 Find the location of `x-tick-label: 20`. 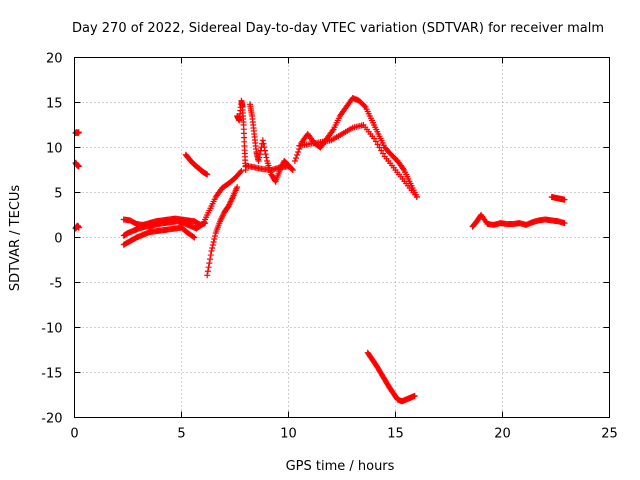

x-tick-label: 20 is located at coordinates (502, 434).